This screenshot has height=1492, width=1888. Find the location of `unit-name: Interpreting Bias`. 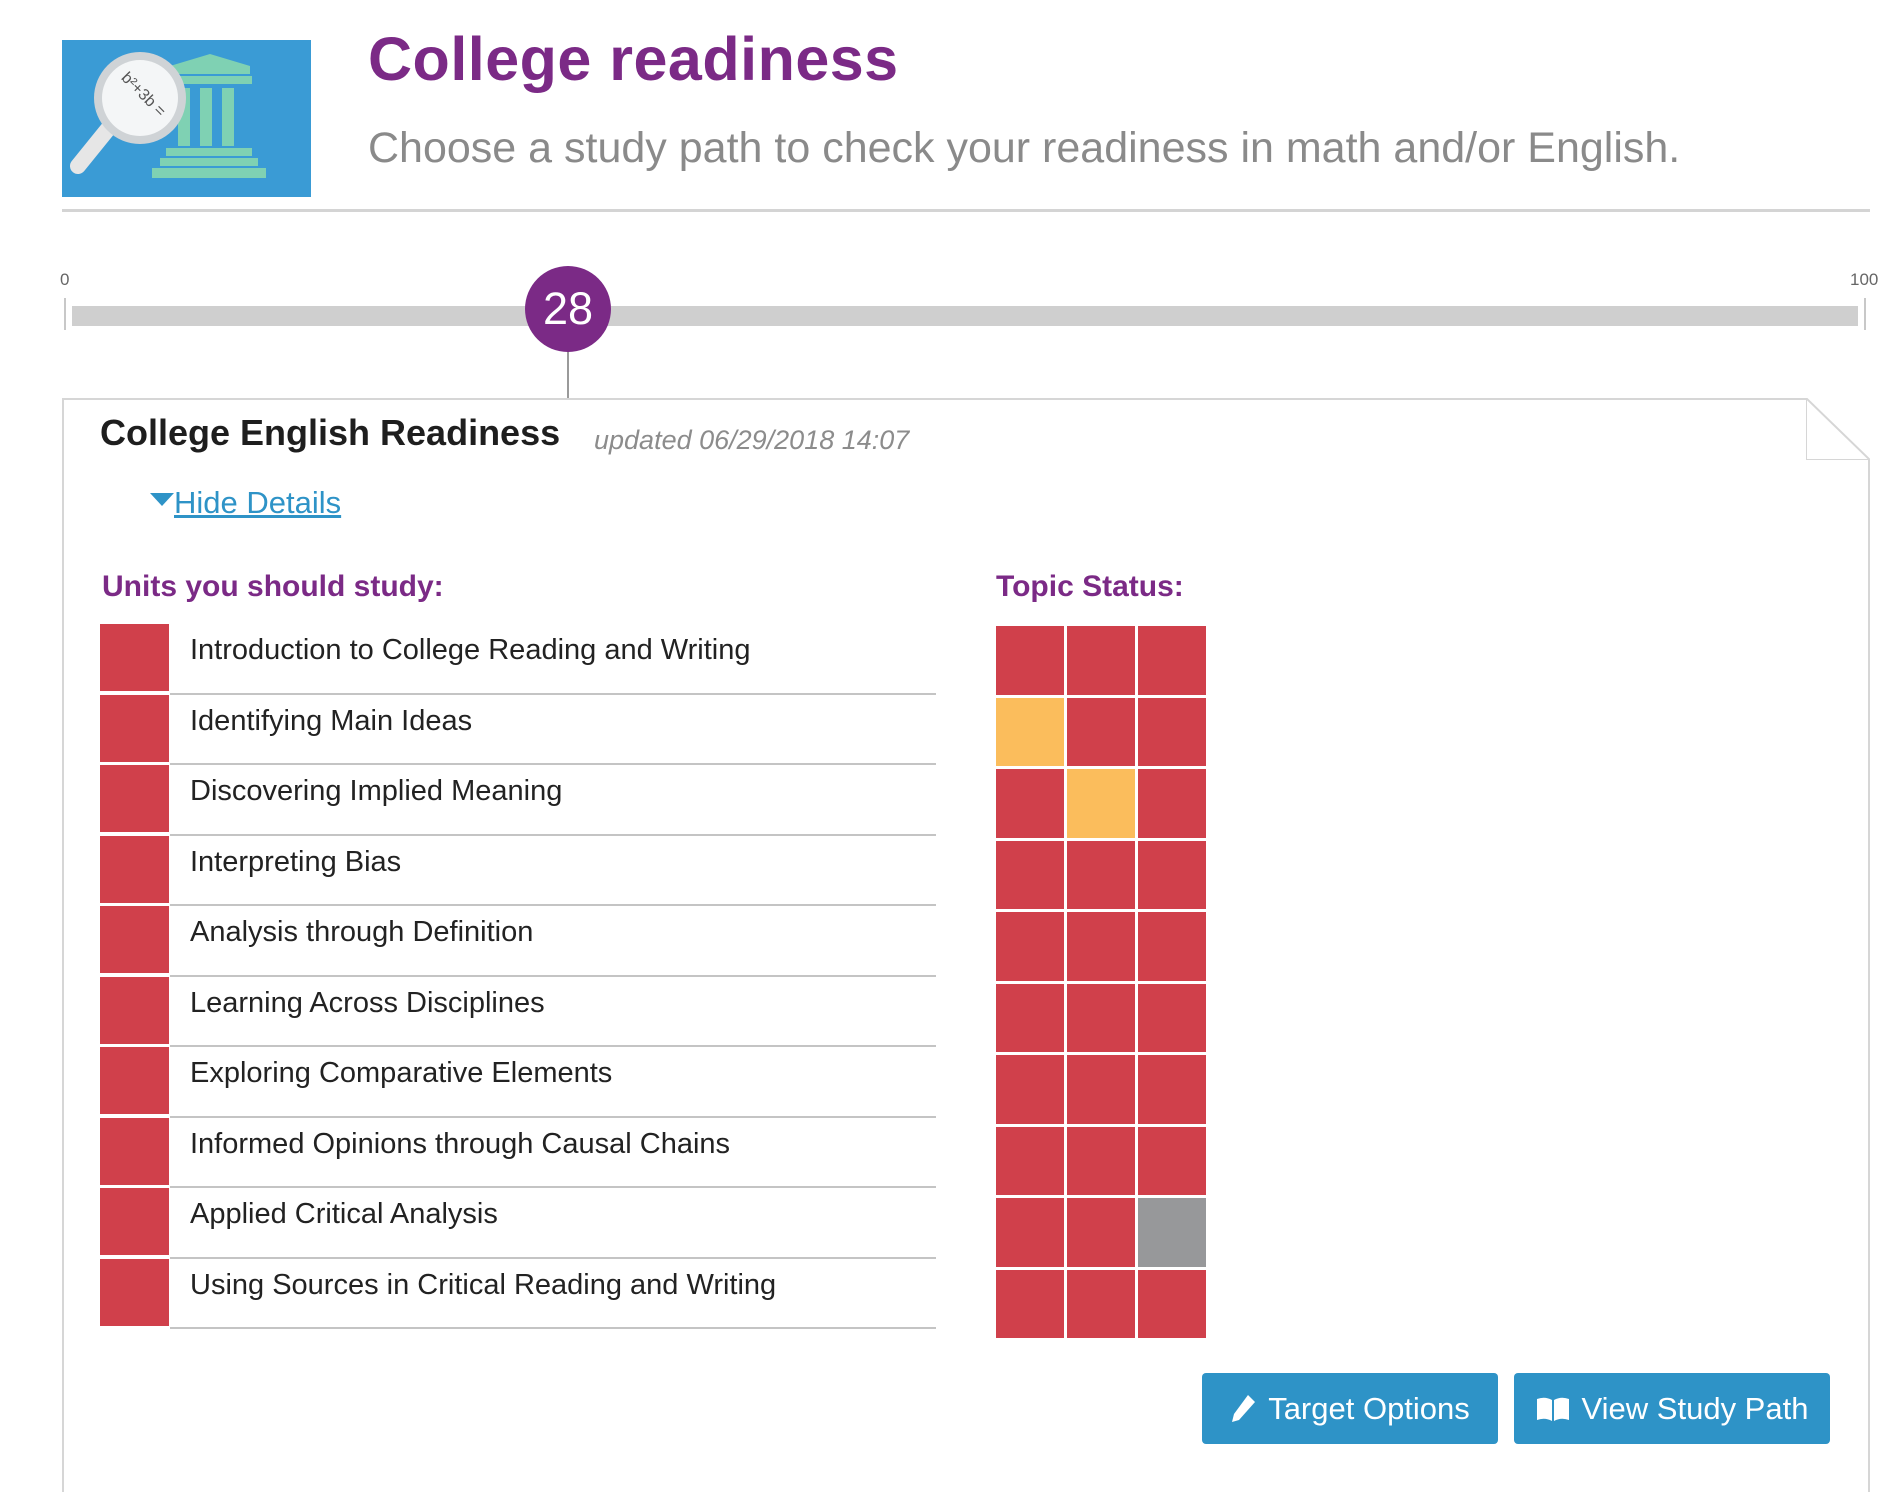

unit-name: Interpreting Bias is located at coordinates (296, 861).